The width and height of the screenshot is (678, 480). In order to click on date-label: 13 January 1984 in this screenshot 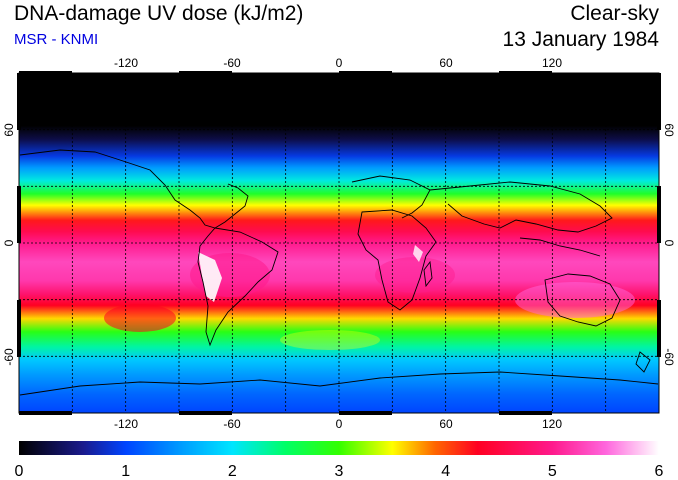, I will do `click(580, 39)`.